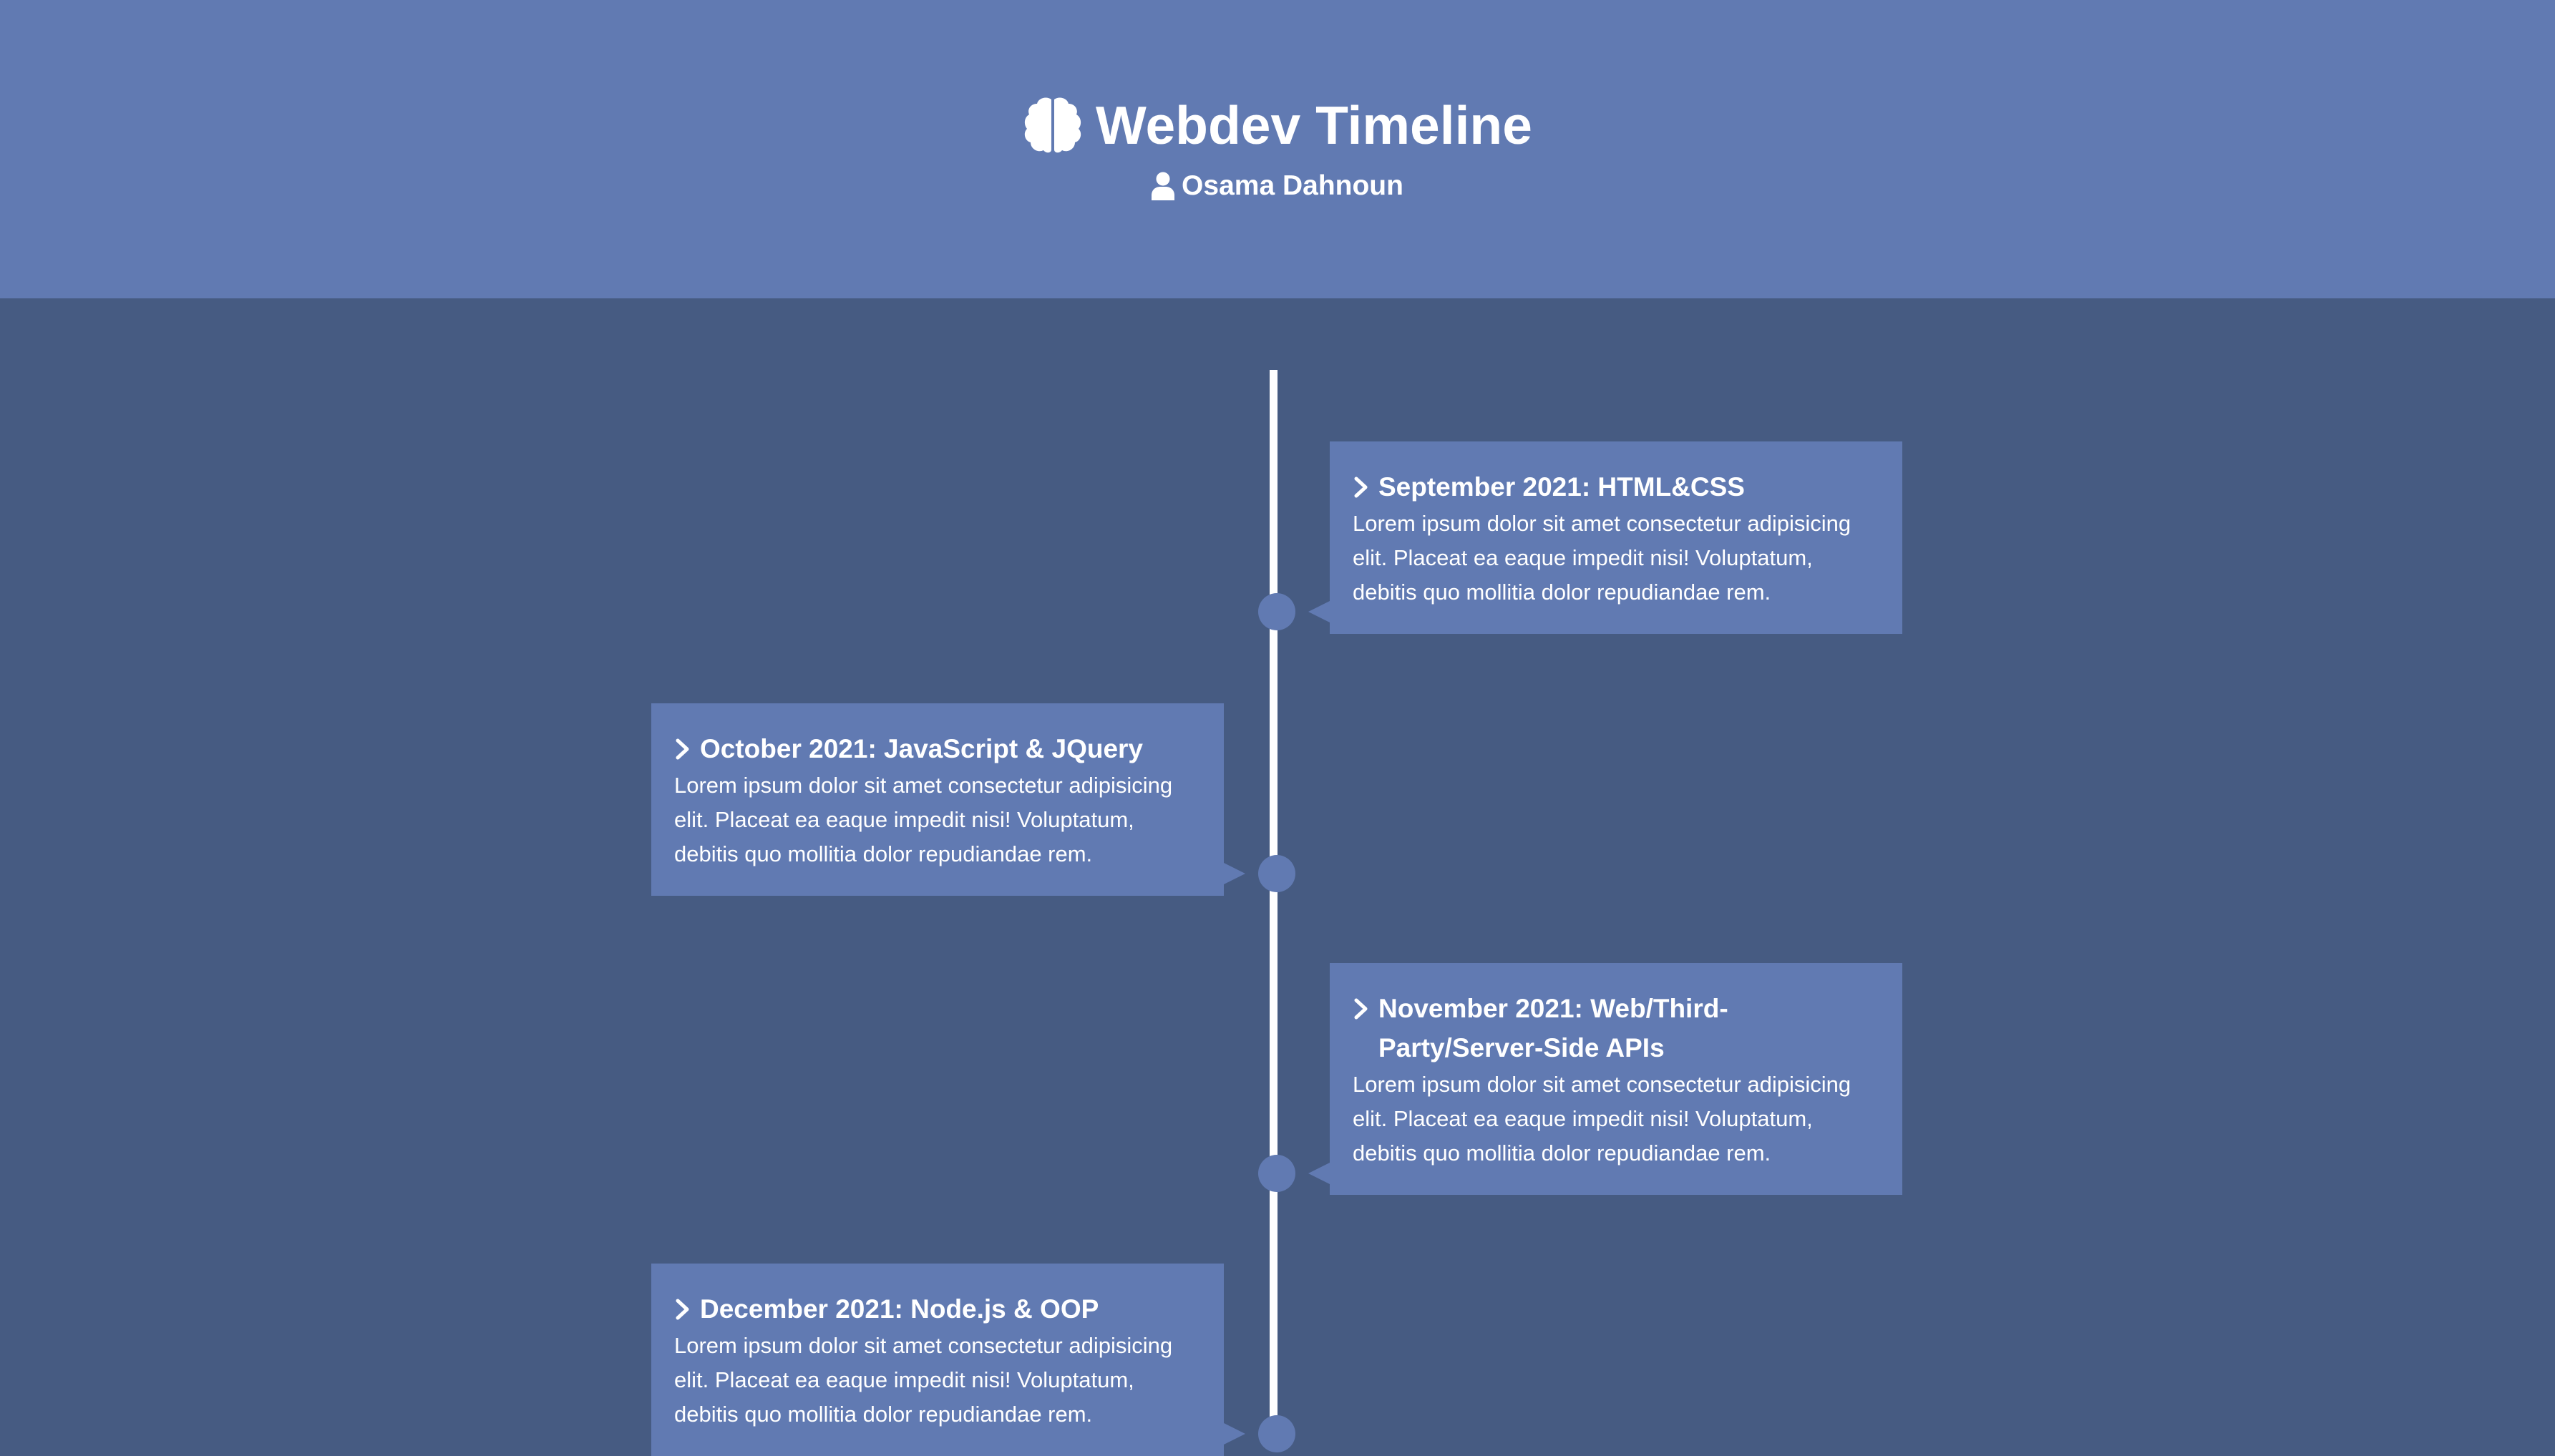  I want to click on page-title: Webdev Timeline, so click(1314, 125).